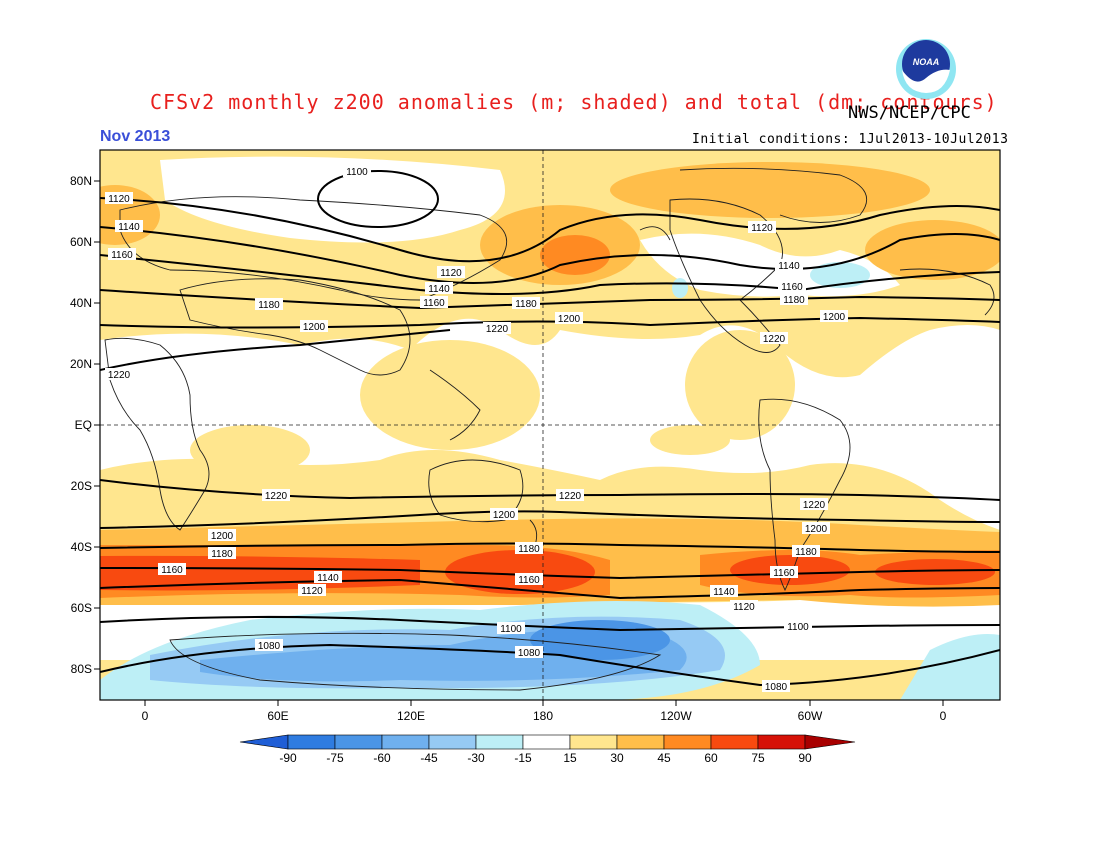 The image size is (1100, 850). What do you see at coordinates (850, 139) in the screenshot?
I see `initial-conditions-label: Initial conditions: 1Jul2013-10Jul2013` at bounding box center [850, 139].